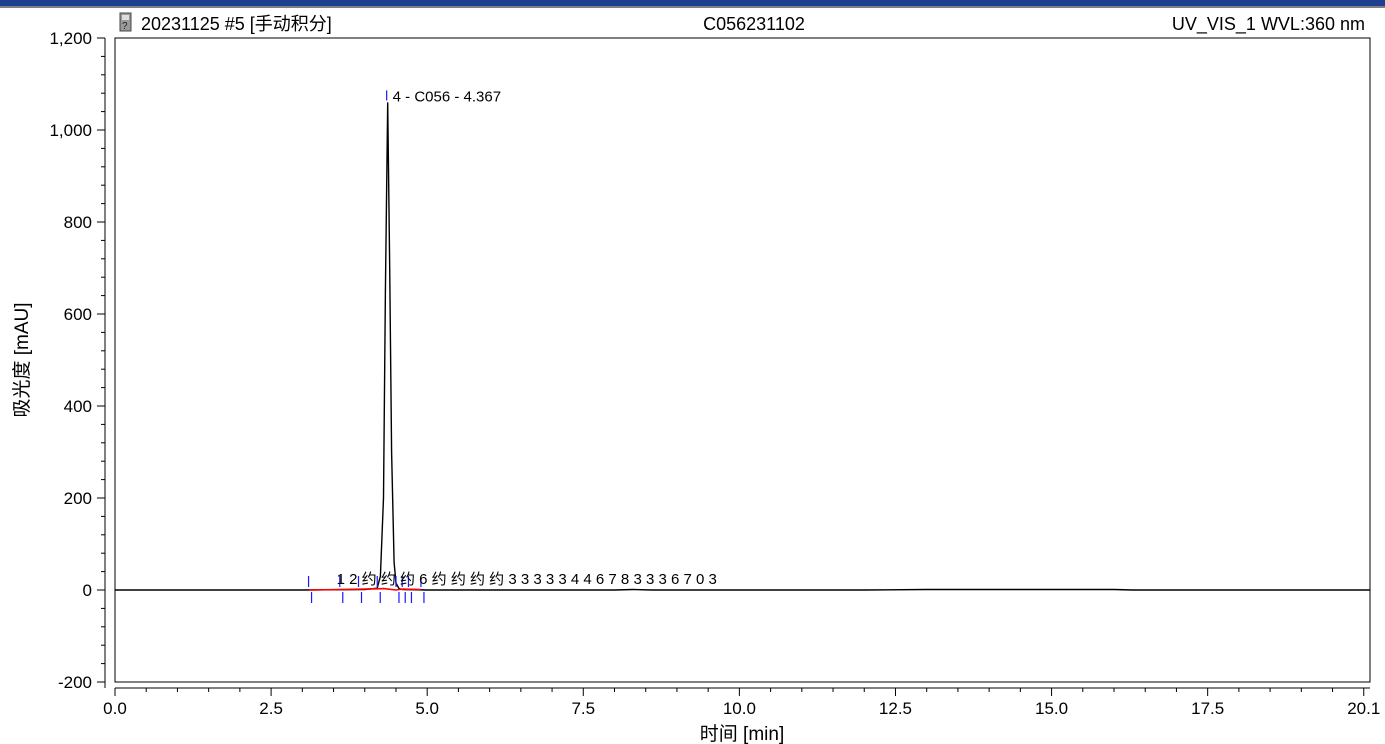 Image resolution: width=1385 pixels, height=744 pixels. What do you see at coordinates (754, 24) in the screenshot?
I see `batch-label: C056231102` at bounding box center [754, 24].